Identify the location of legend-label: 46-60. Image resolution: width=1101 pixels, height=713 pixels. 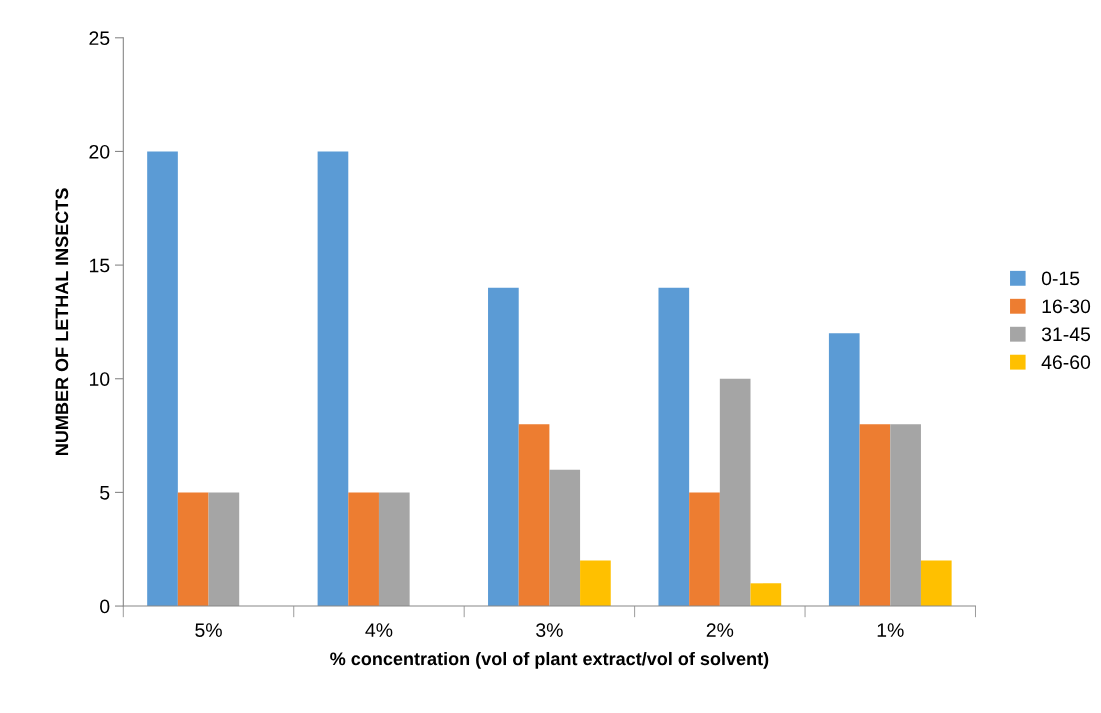
(1066, 362).